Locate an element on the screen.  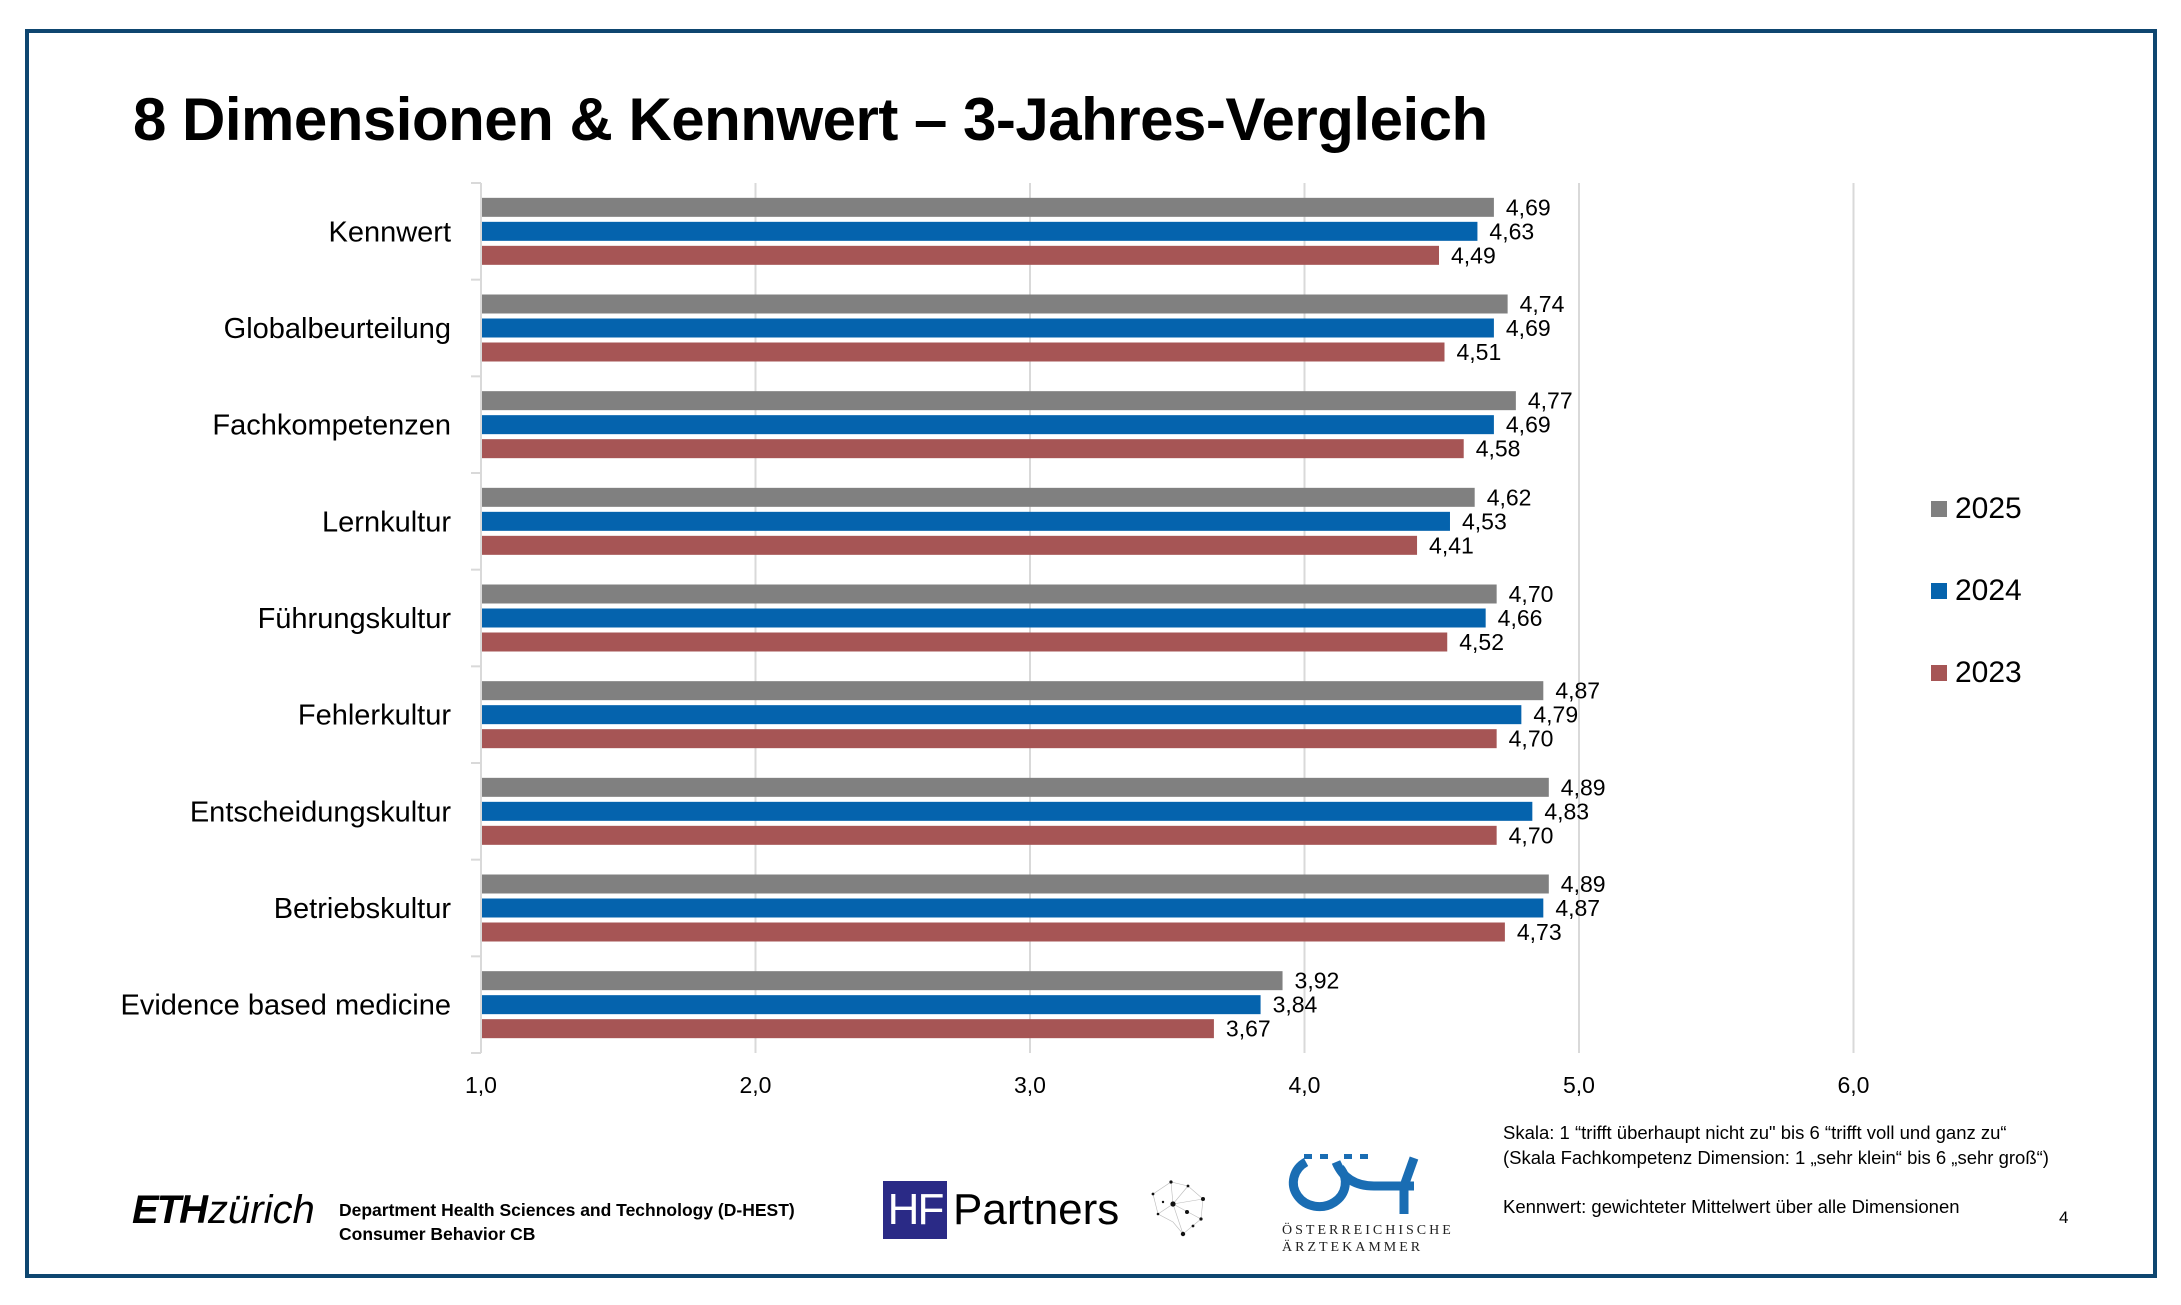
category-label: Globalbeurteilung is located at coordinates (337, 329).